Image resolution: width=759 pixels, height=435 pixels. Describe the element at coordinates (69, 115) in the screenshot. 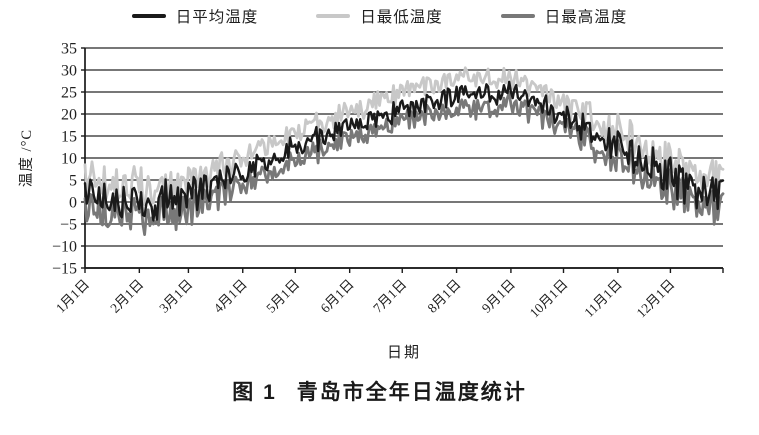

I see `y-tick-label: 20` at that location.